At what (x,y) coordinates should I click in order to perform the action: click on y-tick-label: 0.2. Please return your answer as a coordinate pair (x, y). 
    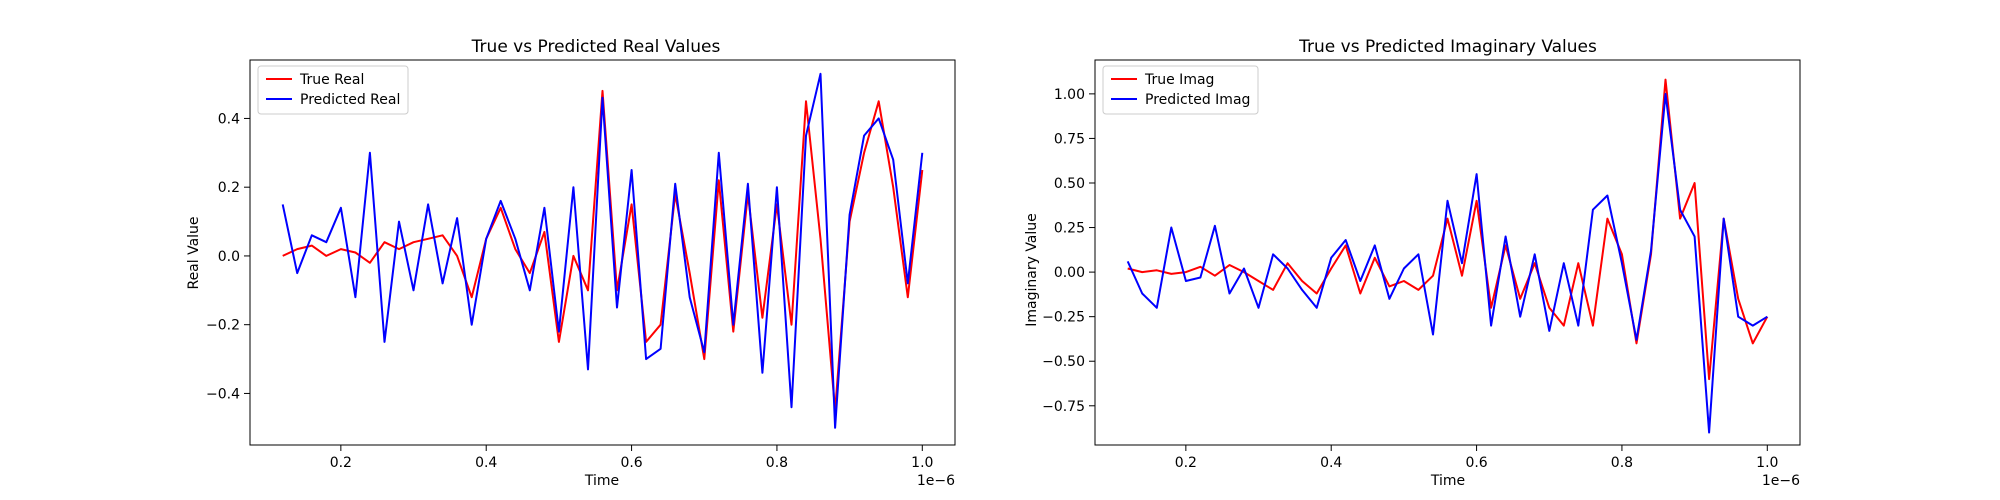
    Looking at the image, I should click on (229, 188).